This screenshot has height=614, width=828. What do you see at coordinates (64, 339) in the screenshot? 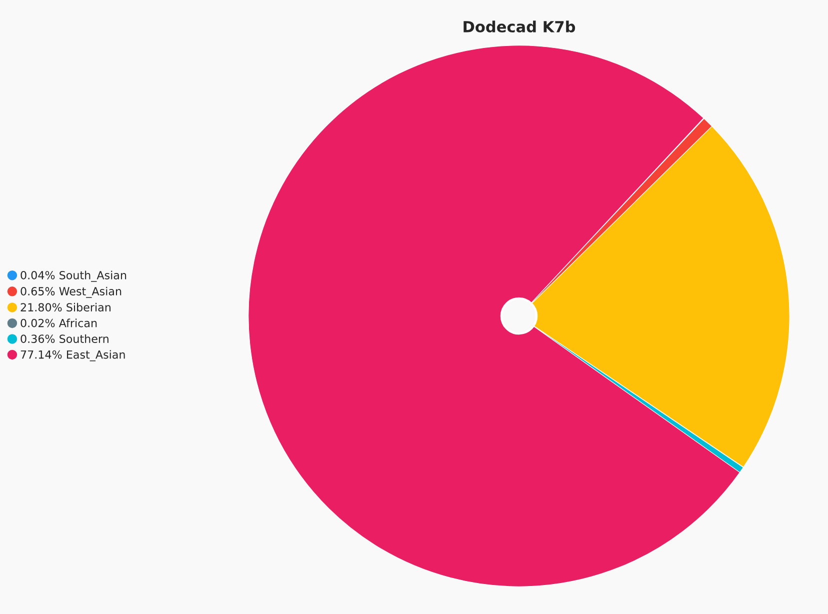
I see `legend-label: 0.36% Southern` at bounding box center [64, 339].